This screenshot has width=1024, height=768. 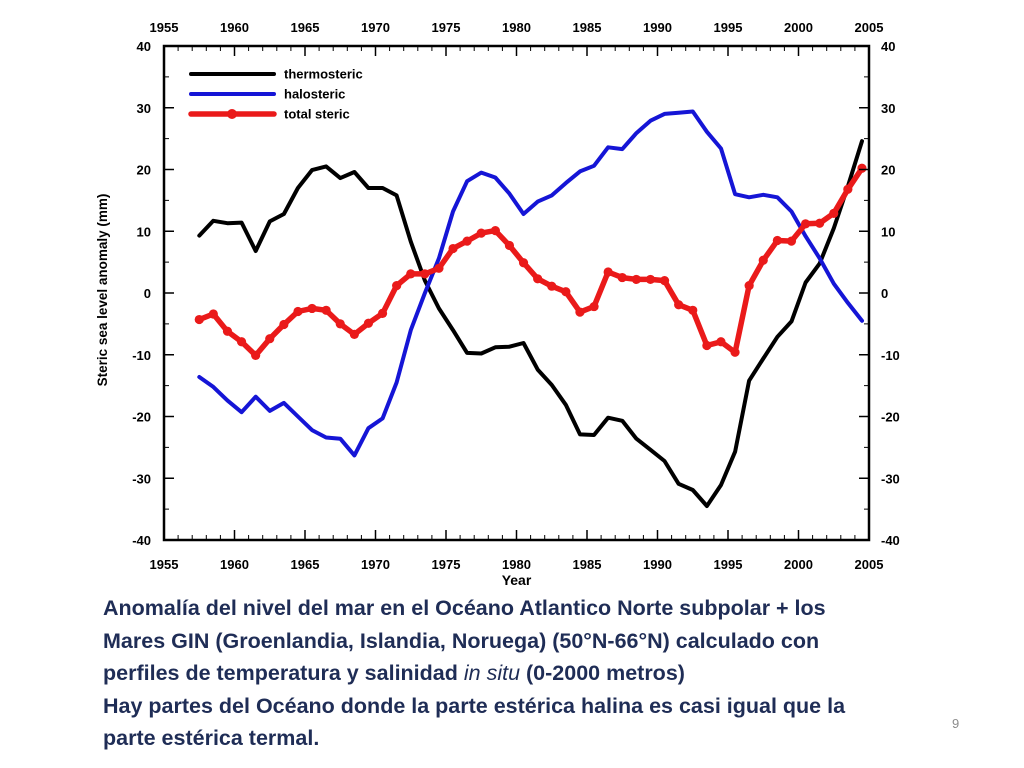 I want to click on legend-label-total-steric: total steric, so click(x=317, y=114).